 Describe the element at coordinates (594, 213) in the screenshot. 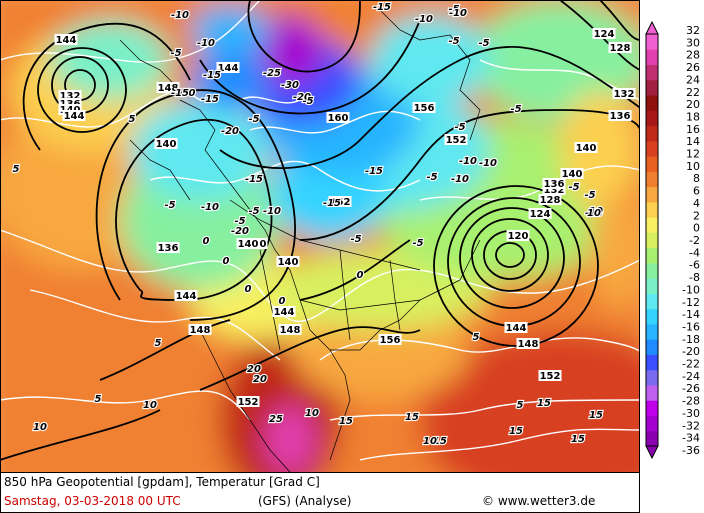

I see `temperature-value: 10` at that location.